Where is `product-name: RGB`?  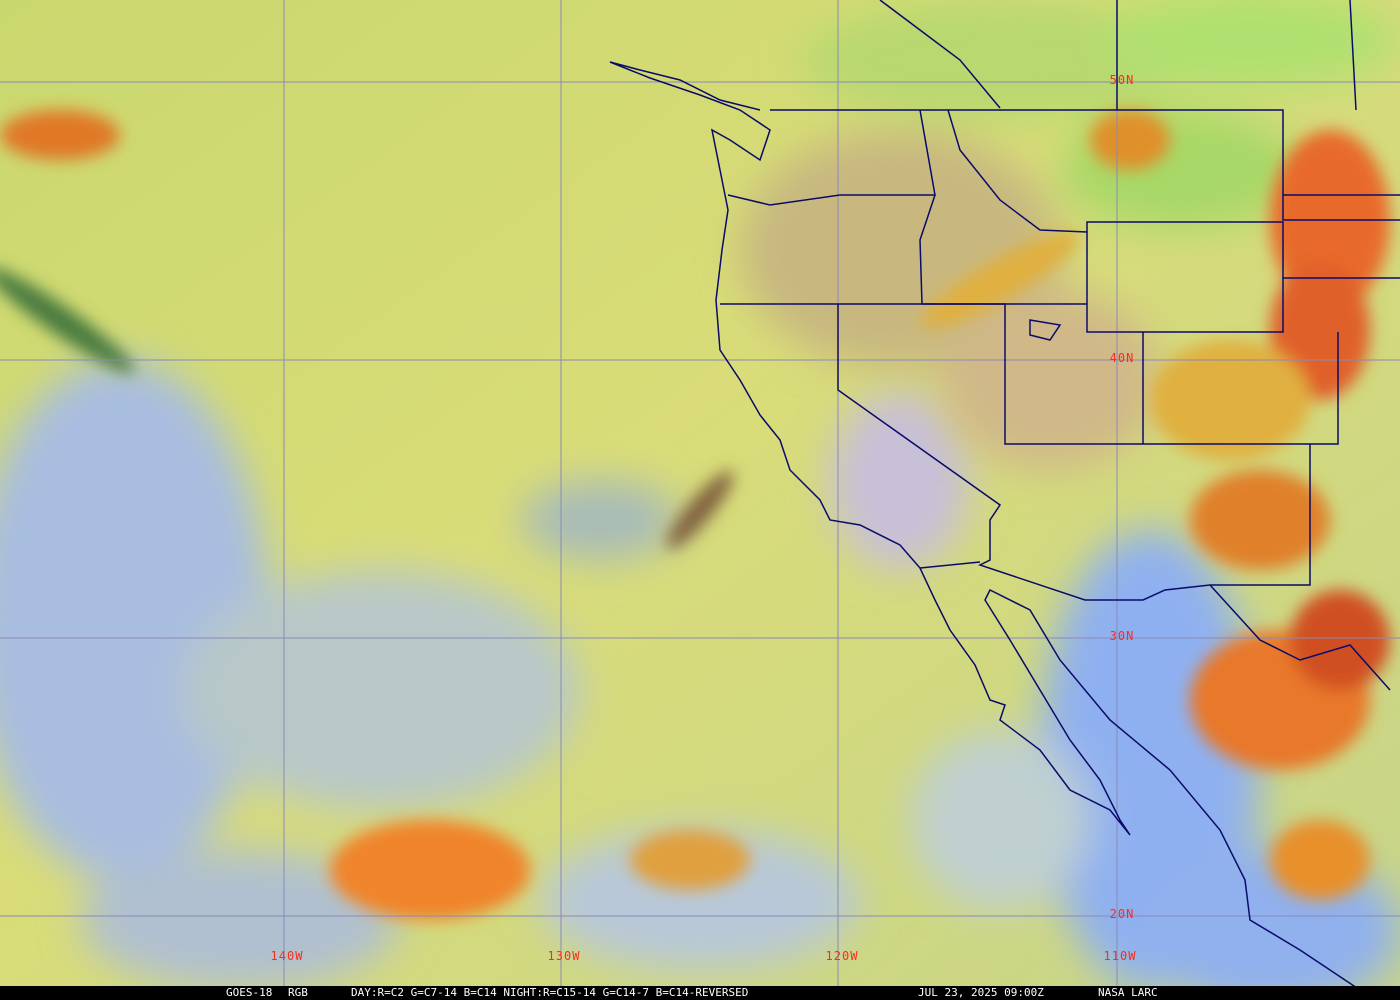
product-name: RGB is located at coordinates (298, 992).